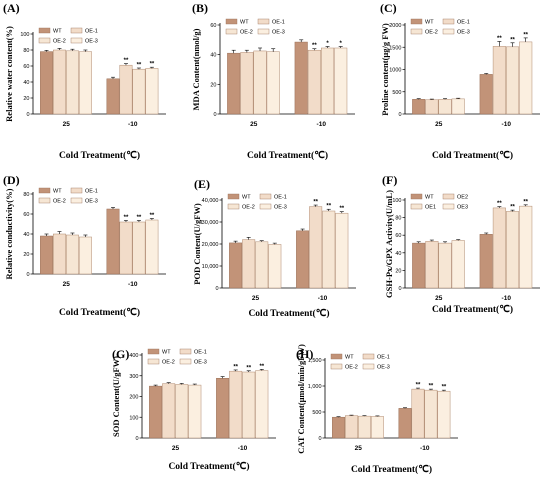 This screenshot has height=481, width=550. What do you see at coordinates (462, 208) in the screenshot?
I see `legend-label-oe3: OE3` at bounding box center [462, 208].